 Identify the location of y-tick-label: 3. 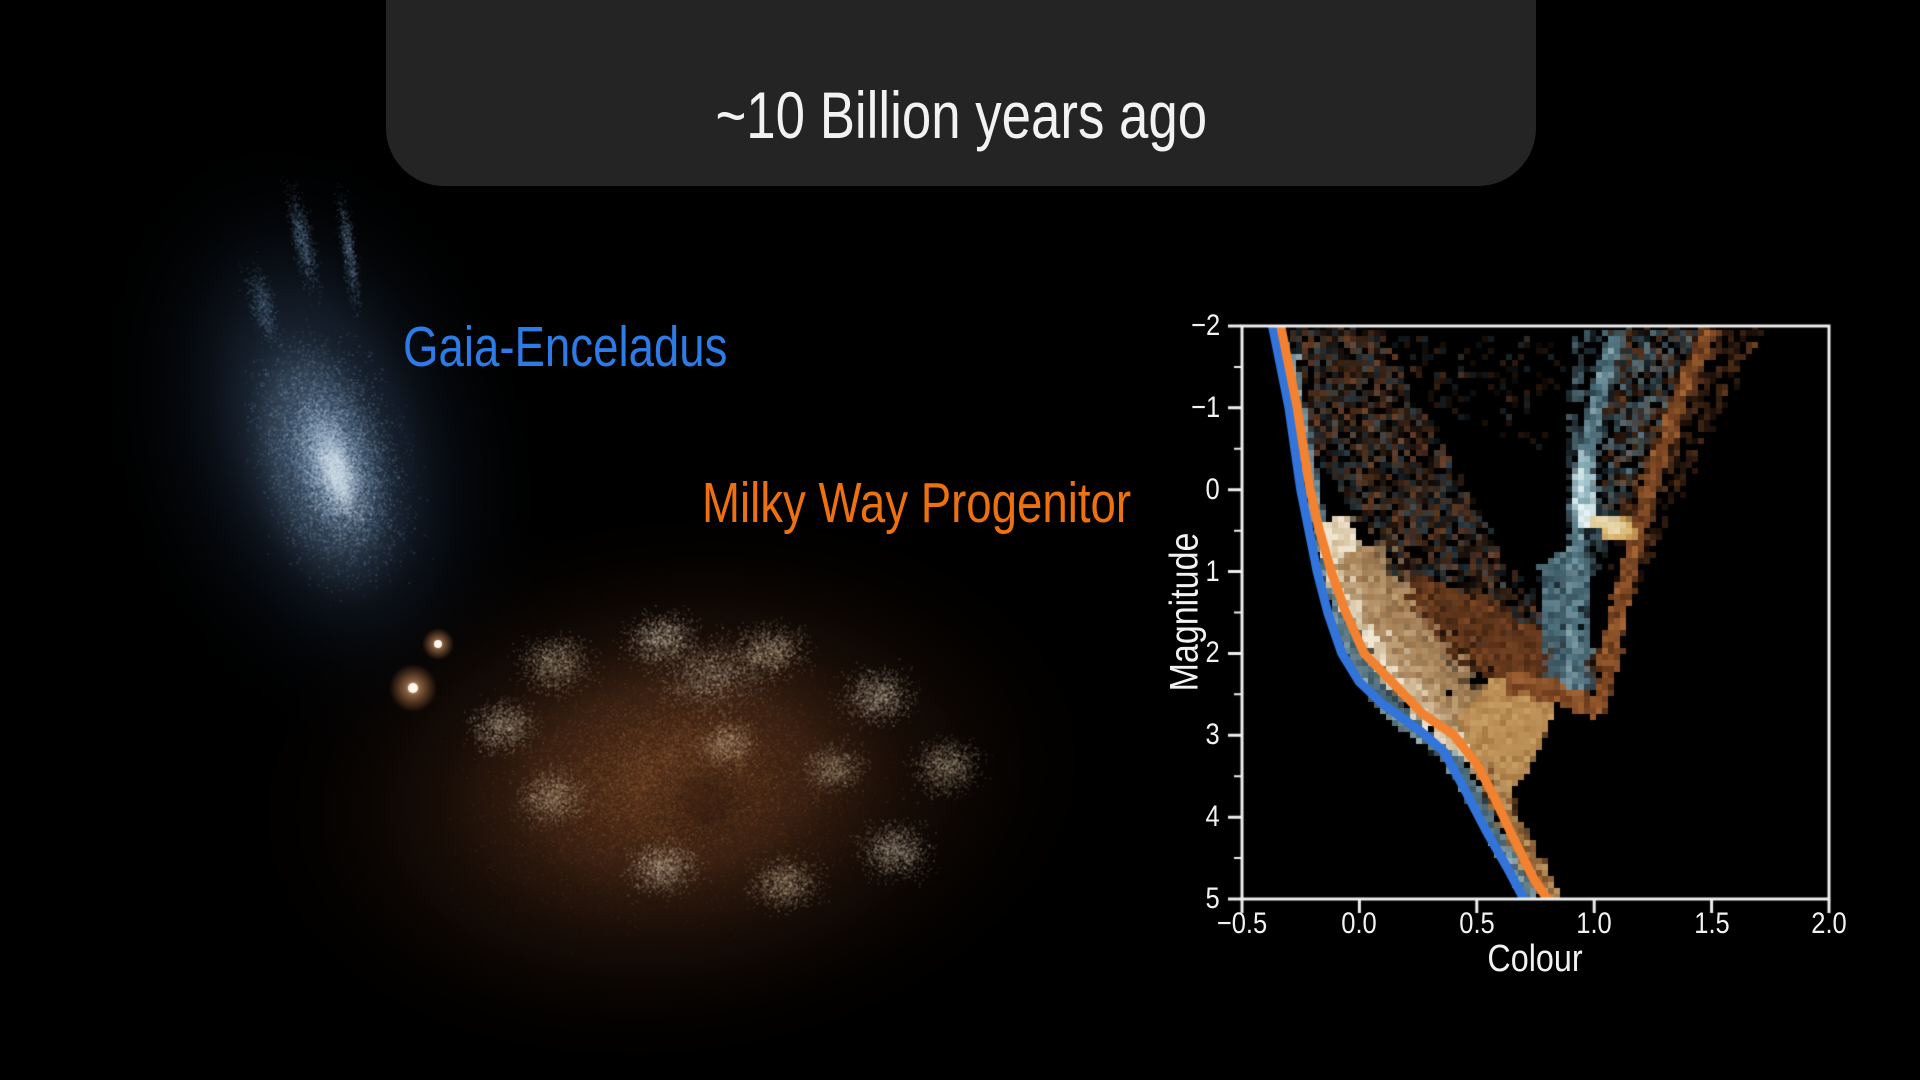
(1212, 735).